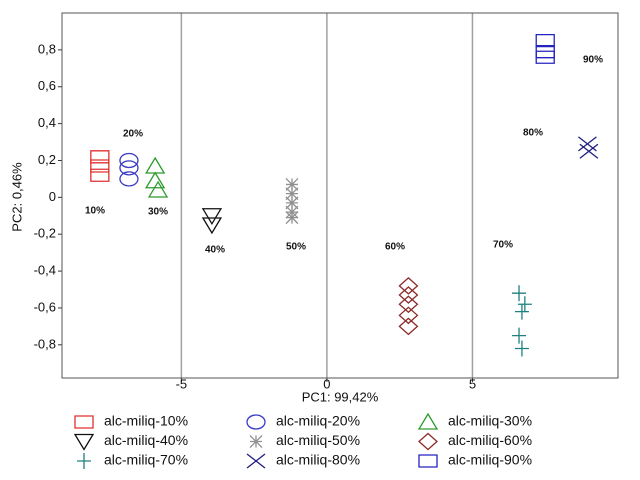  I want to click on legend-label: alc-miliq-40%, so click(146, 440).